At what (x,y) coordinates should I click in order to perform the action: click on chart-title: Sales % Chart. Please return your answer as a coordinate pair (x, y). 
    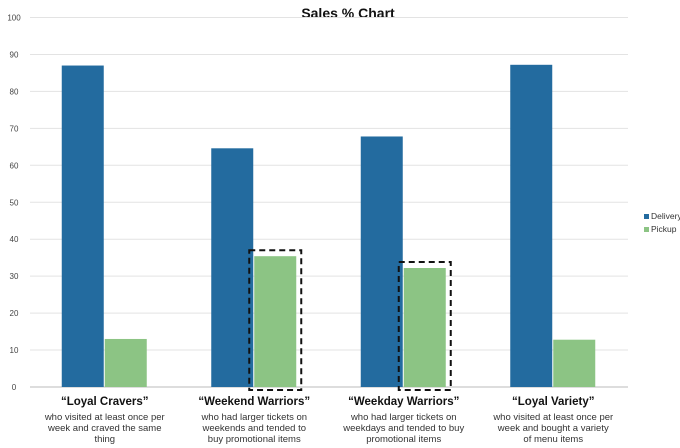
    Looking at the image, I should click on (348, 13).